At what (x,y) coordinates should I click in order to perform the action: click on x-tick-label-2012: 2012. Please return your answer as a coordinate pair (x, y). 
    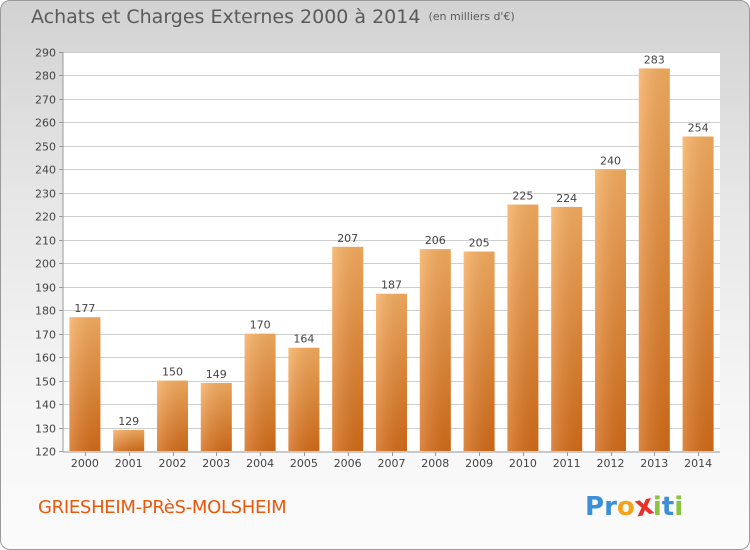
    Looking at the image, I should click on (611, 463).